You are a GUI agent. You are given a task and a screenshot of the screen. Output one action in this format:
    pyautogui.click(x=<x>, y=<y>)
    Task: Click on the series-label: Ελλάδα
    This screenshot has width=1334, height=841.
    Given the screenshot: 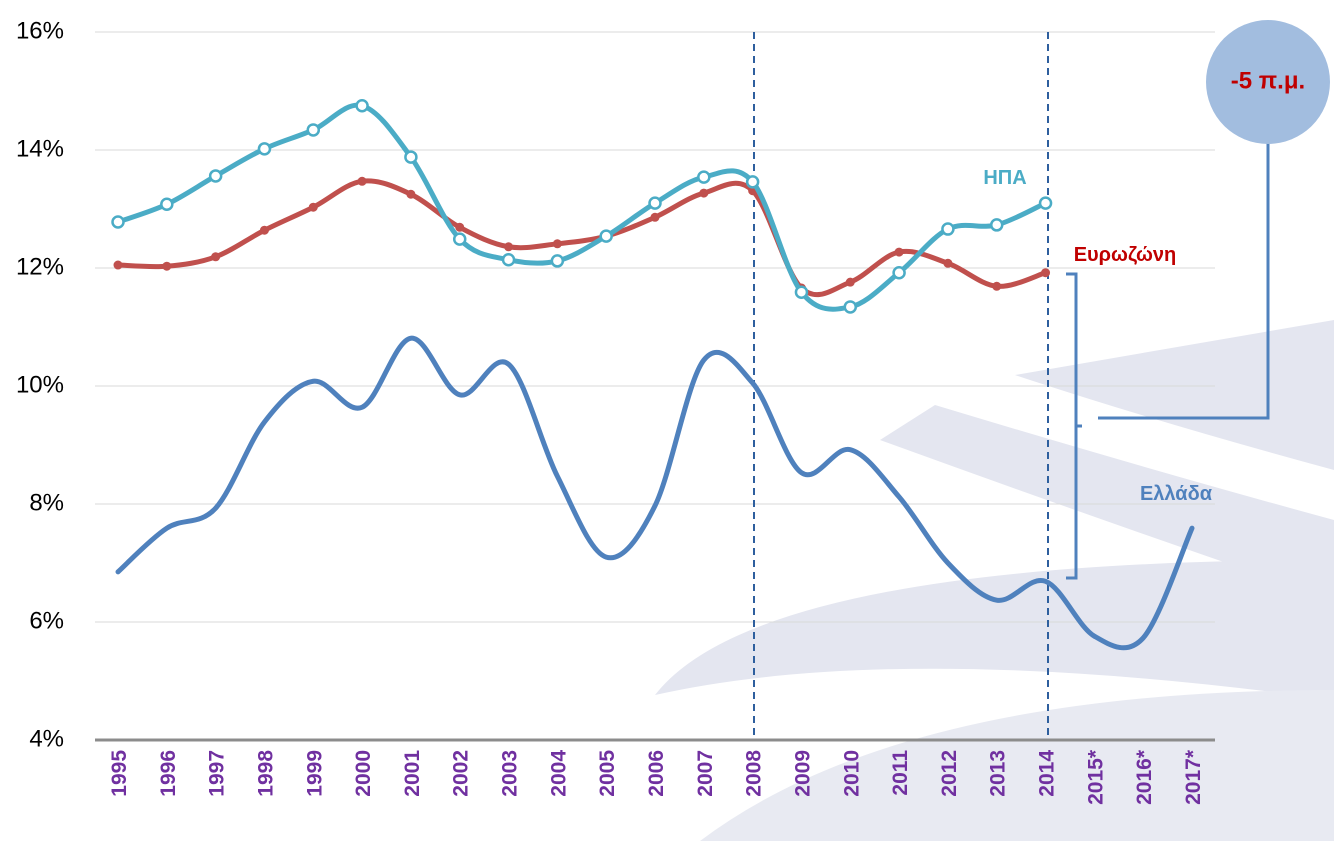 What is the action you would take?
    pyautogui.click(x=1176, y=494)
    